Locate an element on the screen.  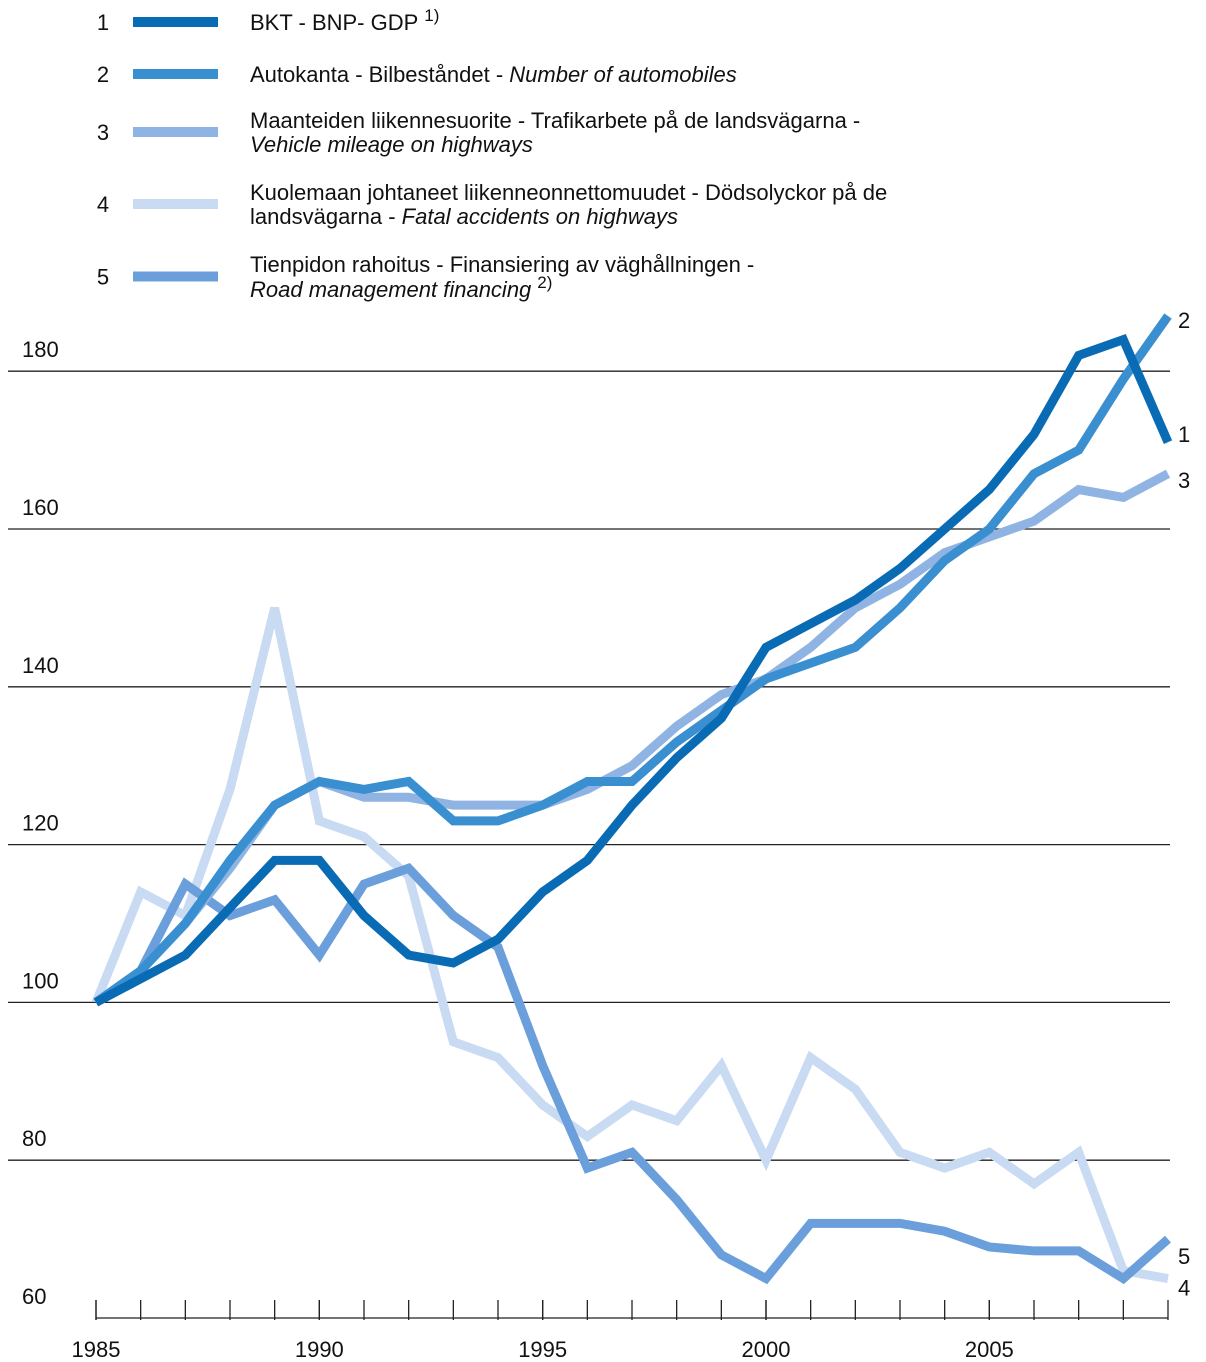
legend-label: Vehicle mileage on highways is located at coordinates (391, 144).